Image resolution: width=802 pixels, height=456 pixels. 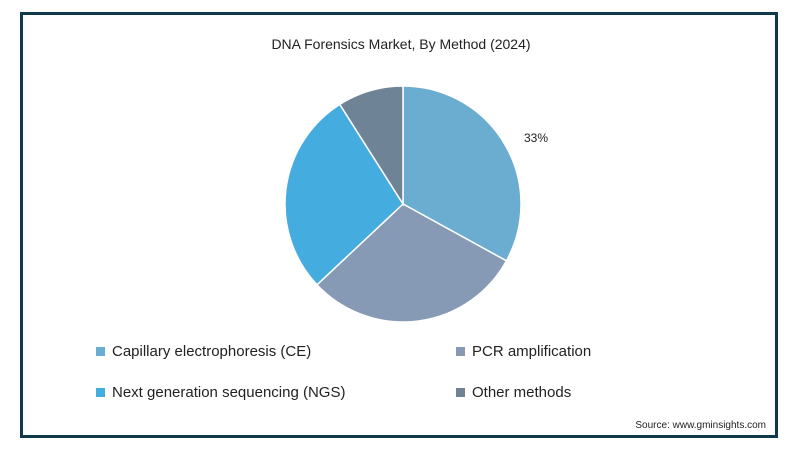 I want to click on source-note: Source: www.gminsights.com, so click(x=700, y=425).